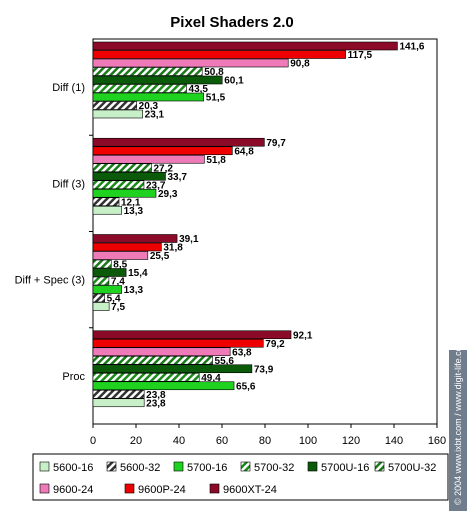  What do you see at coordinates (140, 468) in the screenshot?
I see `legend-label: 5600-32` at bounding box center [140, 468].